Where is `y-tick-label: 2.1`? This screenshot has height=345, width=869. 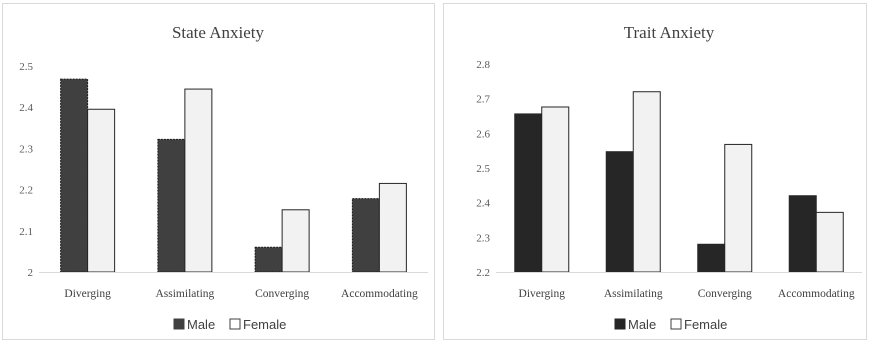
y-tick-label: 2.1 is located at coordinates (26, 232).